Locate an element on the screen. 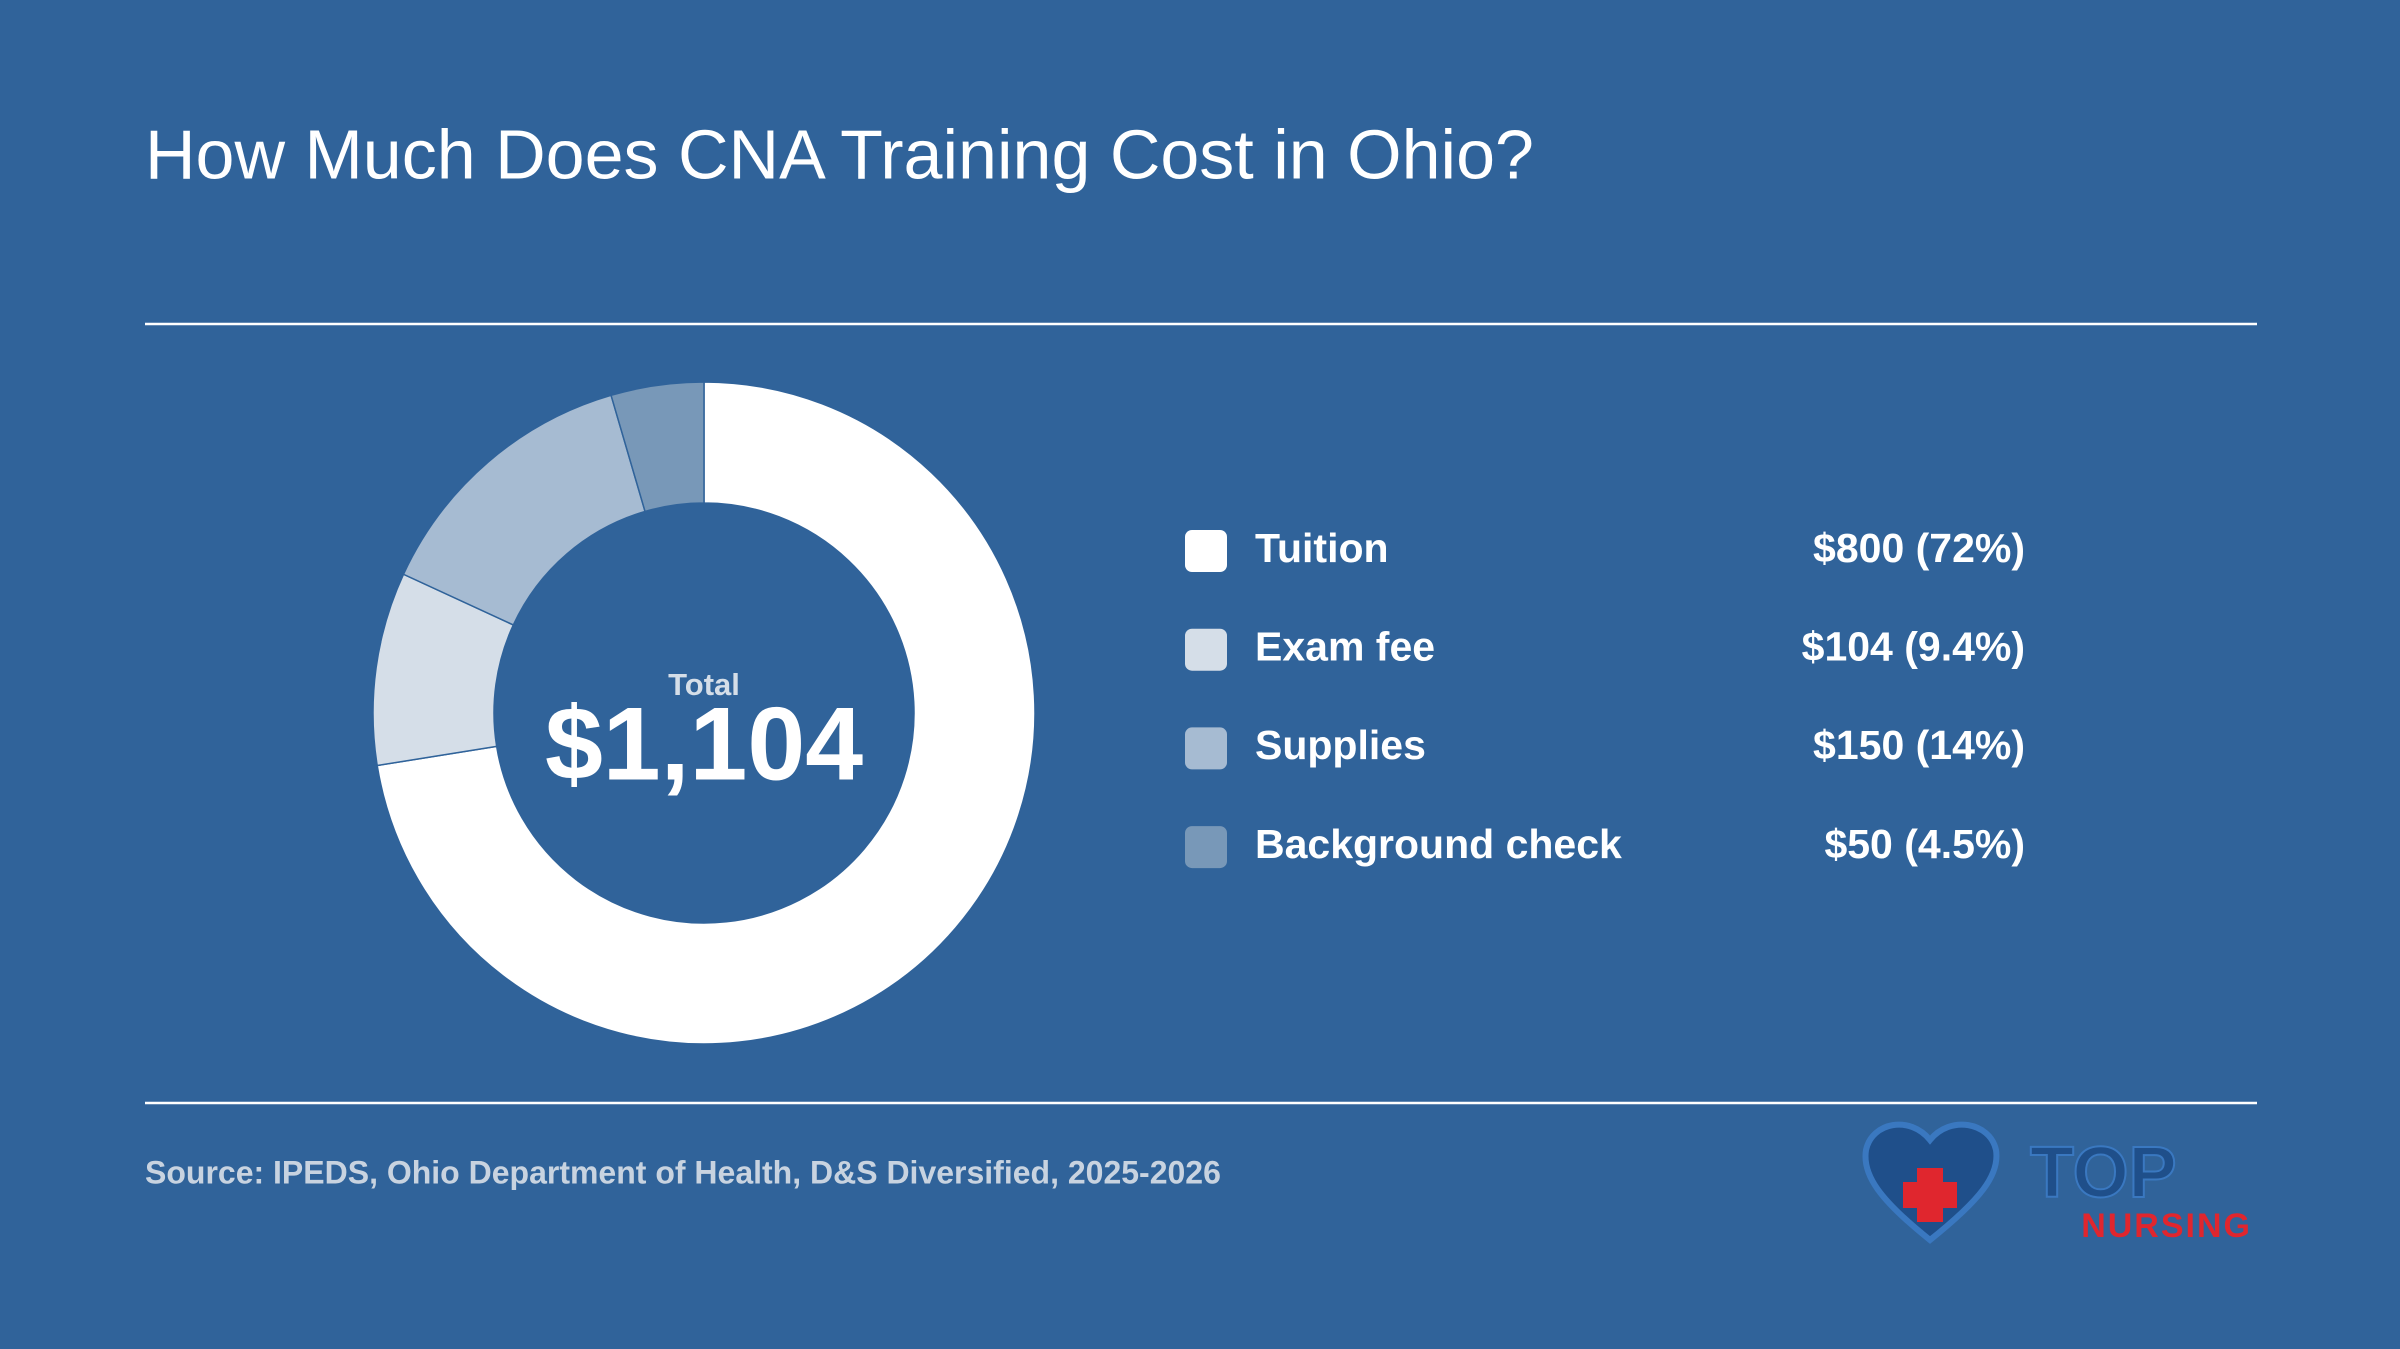 The image size is (2400, 1349). value-label: $800 (72%) is located at coordinates (1919, 548).